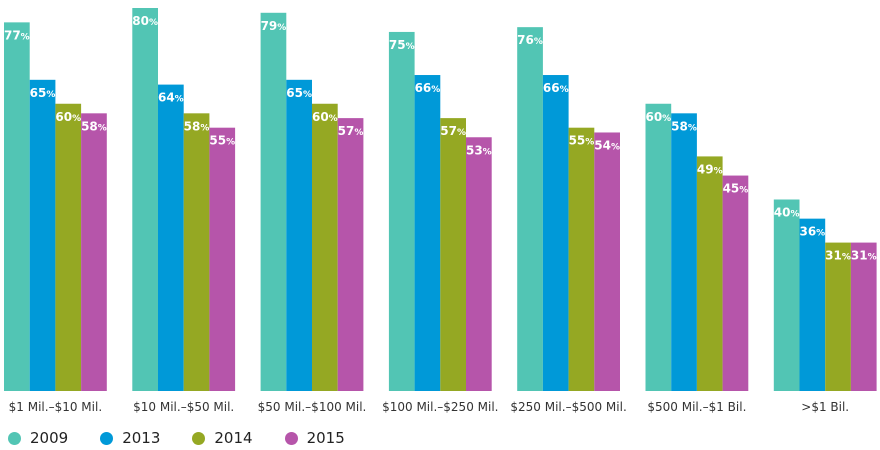  What do you see at coordinates (479, 150) in the screenshot?
I see `data-label: 53%` at bounding box center [479, 150].